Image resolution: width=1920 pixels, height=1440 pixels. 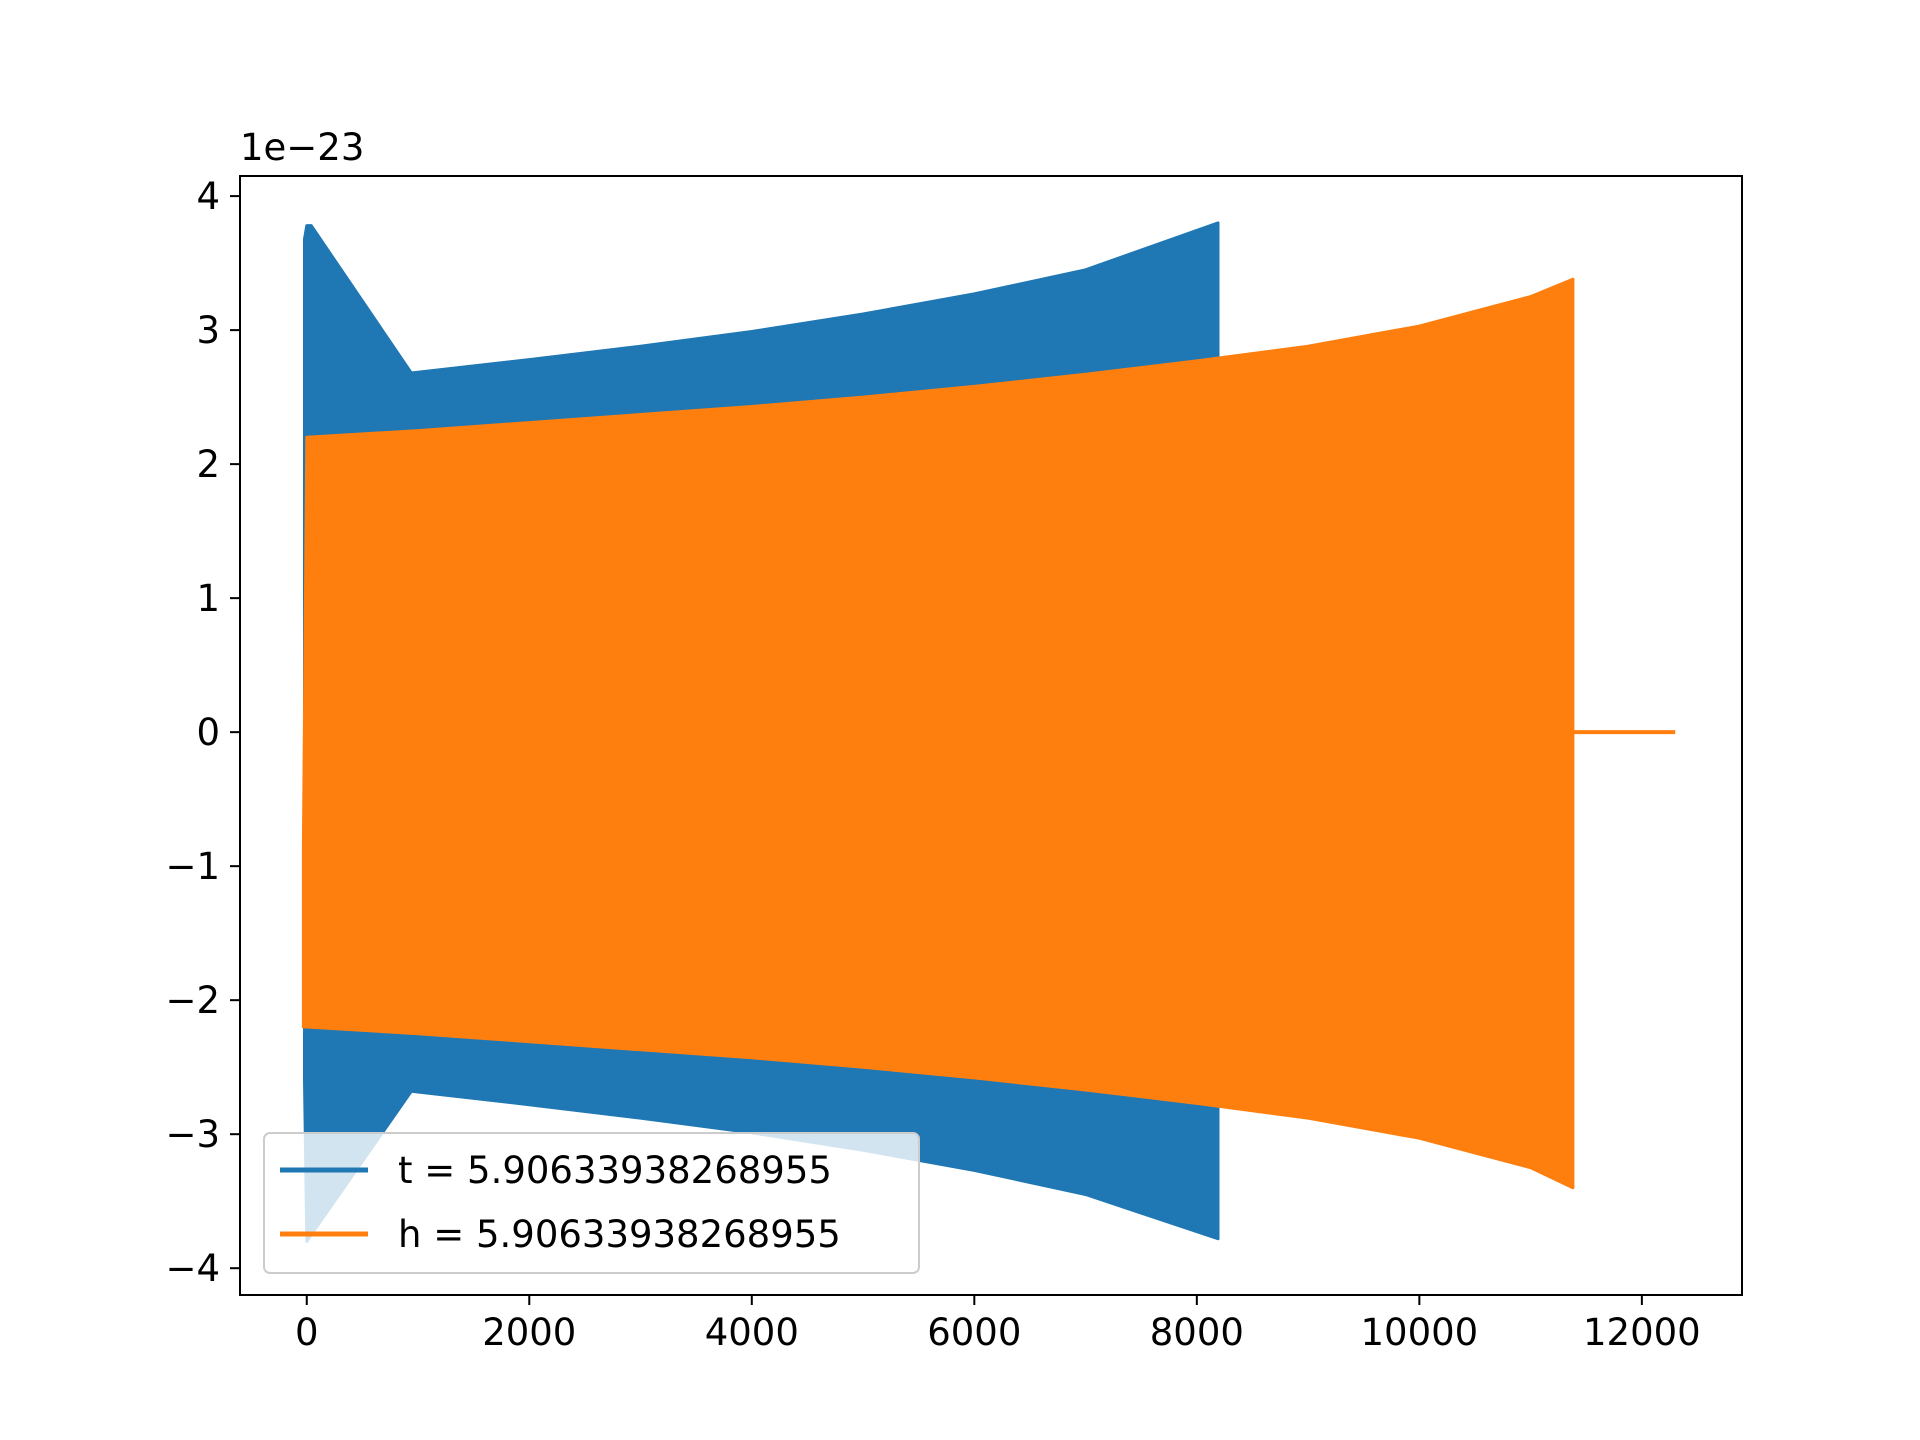 I want to click on y-tick-label: −4, so click(x=192, y=1268).